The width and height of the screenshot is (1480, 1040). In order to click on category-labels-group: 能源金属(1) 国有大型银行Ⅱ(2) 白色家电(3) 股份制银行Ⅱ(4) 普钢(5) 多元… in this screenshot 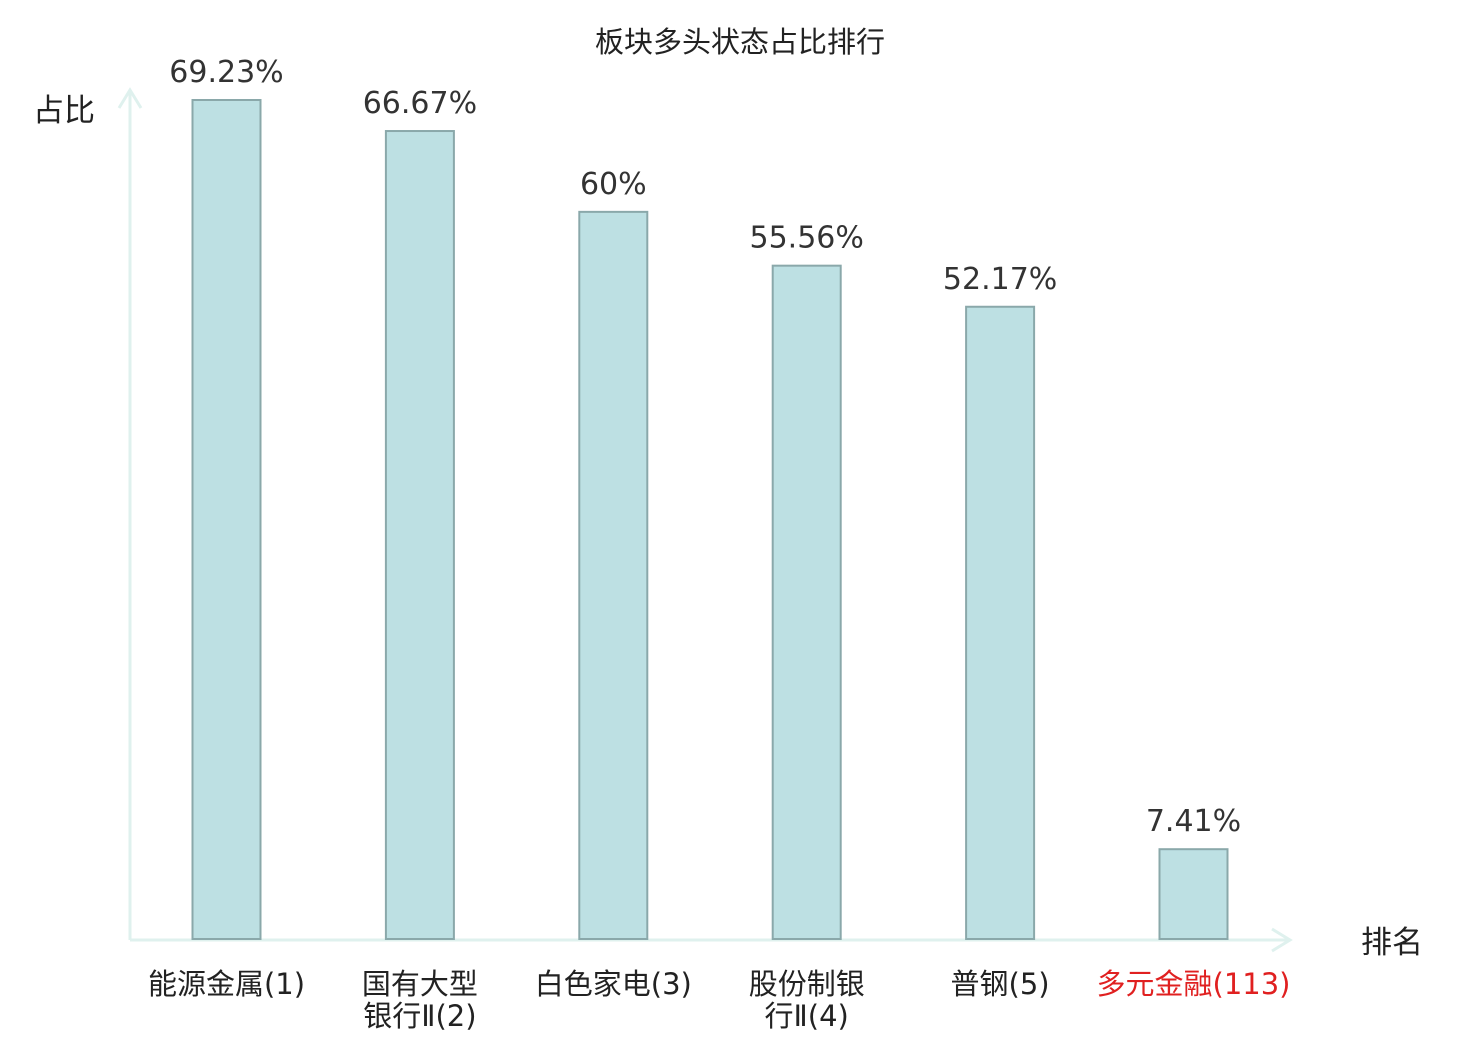, I will do `click(719, 1000)`.